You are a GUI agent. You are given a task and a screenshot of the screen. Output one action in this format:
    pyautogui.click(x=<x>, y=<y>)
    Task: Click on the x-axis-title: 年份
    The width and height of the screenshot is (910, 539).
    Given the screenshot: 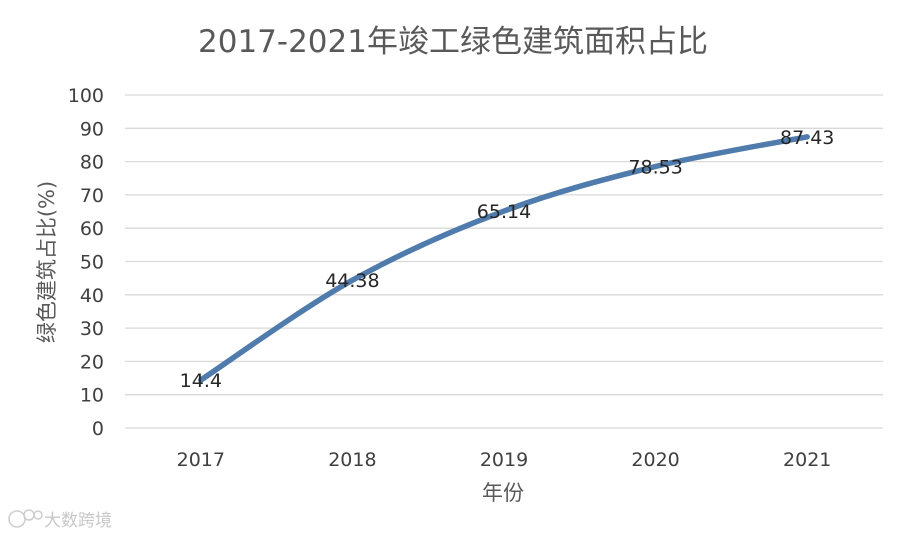 What is the action you would take?
    pyautogui.click(x=503, y=493)
    